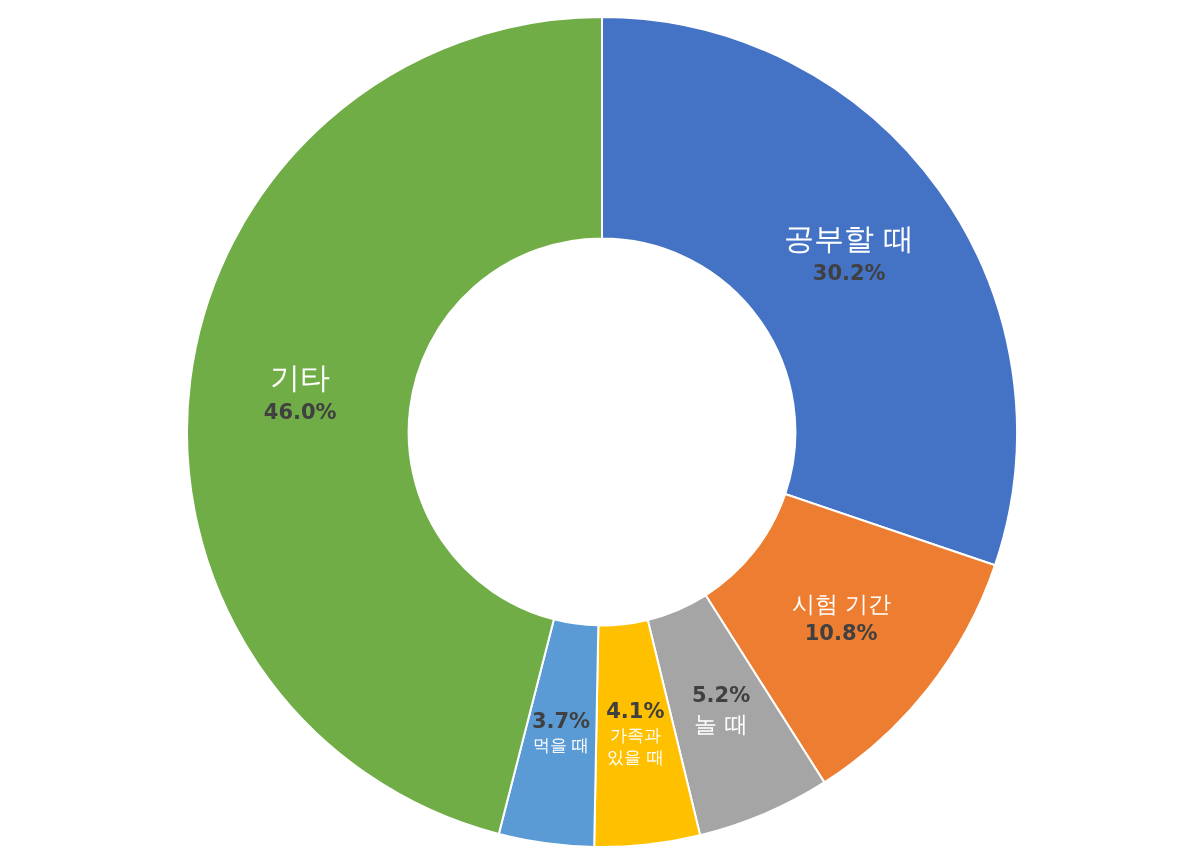  Describe the element at coordinates (721, 723) in the screenshot. I see `slice-label: 놀 때` at that location.